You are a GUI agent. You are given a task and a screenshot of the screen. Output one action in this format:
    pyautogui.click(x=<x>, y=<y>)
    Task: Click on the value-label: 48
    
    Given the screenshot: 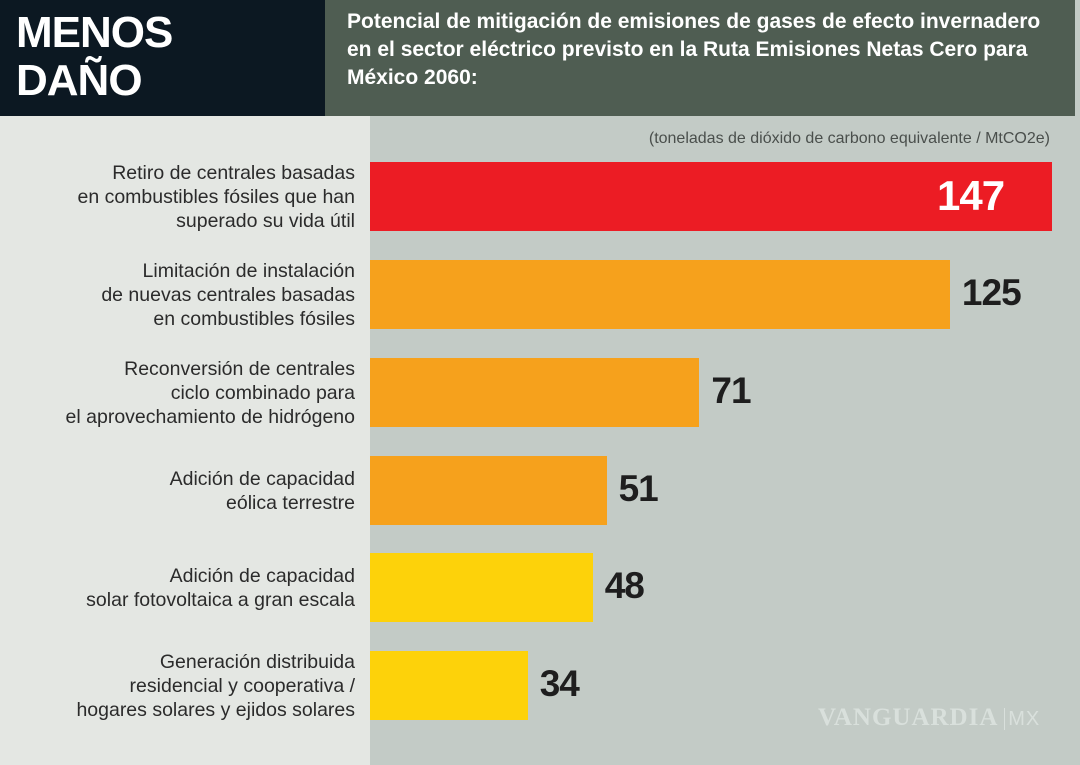 What is the action you would take?
    pyautogui.click(x=624, y=585)
    